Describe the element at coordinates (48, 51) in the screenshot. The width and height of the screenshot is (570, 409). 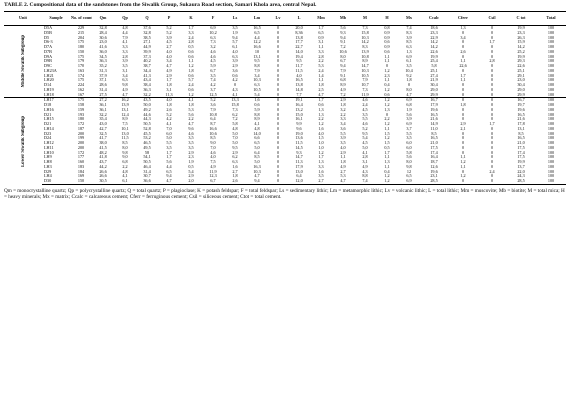
I see `sample-cell: D7B` at that location.